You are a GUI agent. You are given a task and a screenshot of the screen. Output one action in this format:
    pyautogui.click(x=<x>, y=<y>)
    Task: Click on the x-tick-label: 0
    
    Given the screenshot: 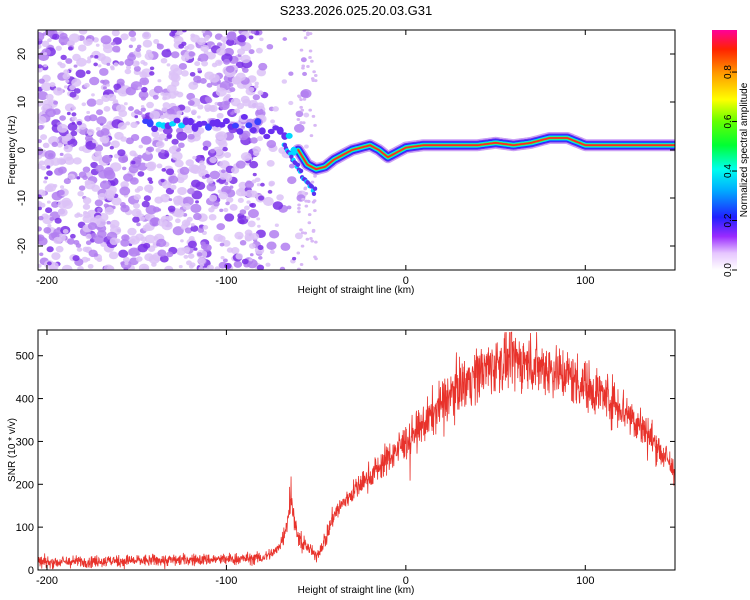 What is the action you would take?
    pyautogui.click(x=406, y=281)
    